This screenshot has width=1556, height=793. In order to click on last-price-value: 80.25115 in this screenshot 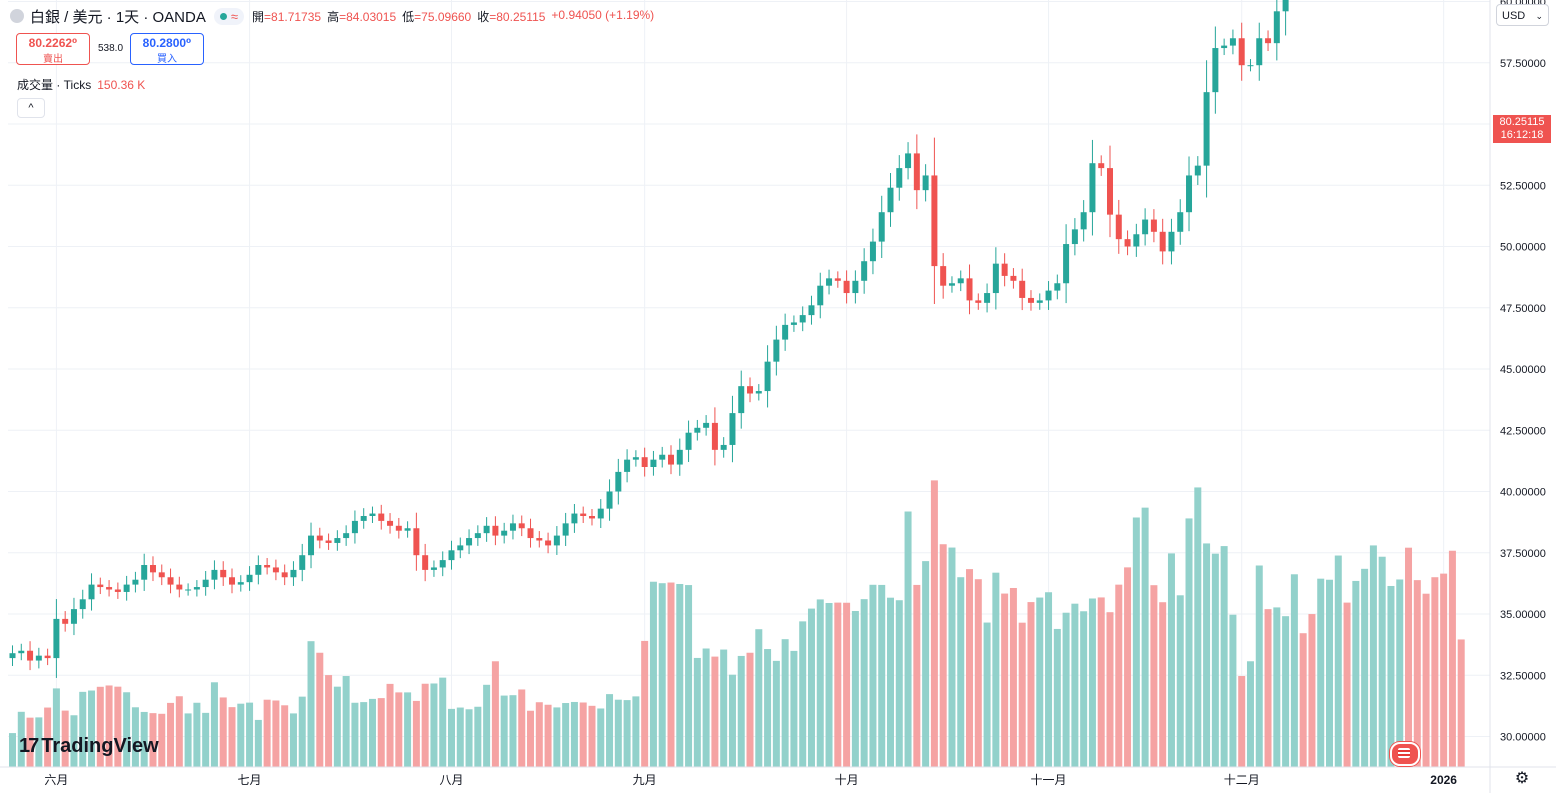, I will do `click(1522, 122)`.